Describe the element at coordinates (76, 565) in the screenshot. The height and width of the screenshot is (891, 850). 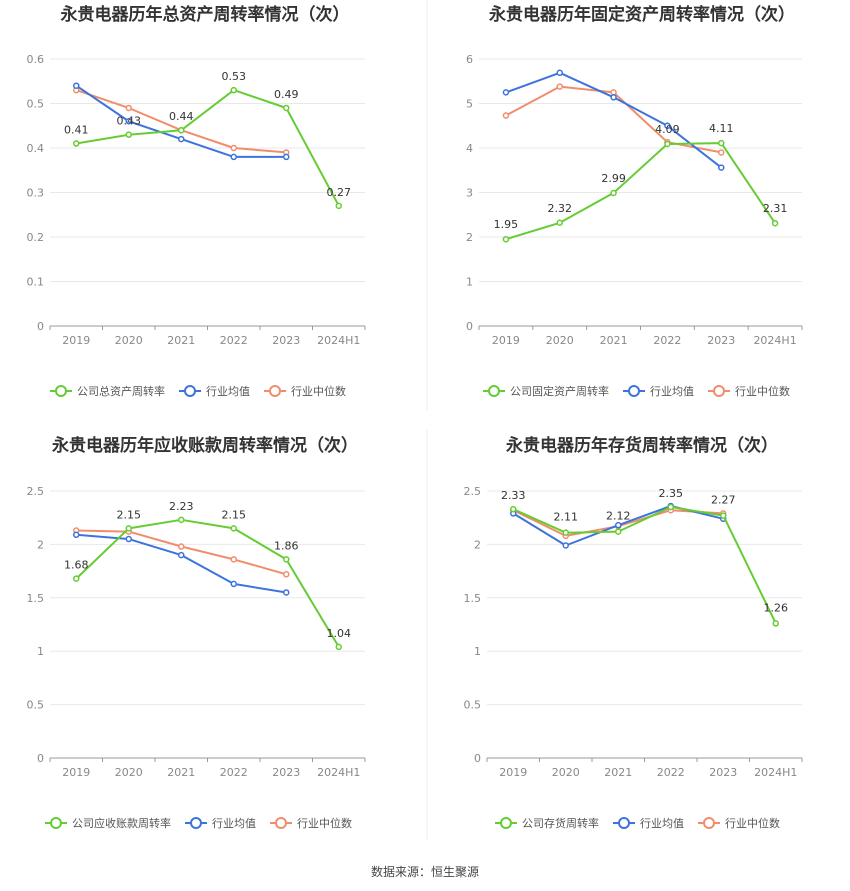
I see `data-label: 1.68` at that location.